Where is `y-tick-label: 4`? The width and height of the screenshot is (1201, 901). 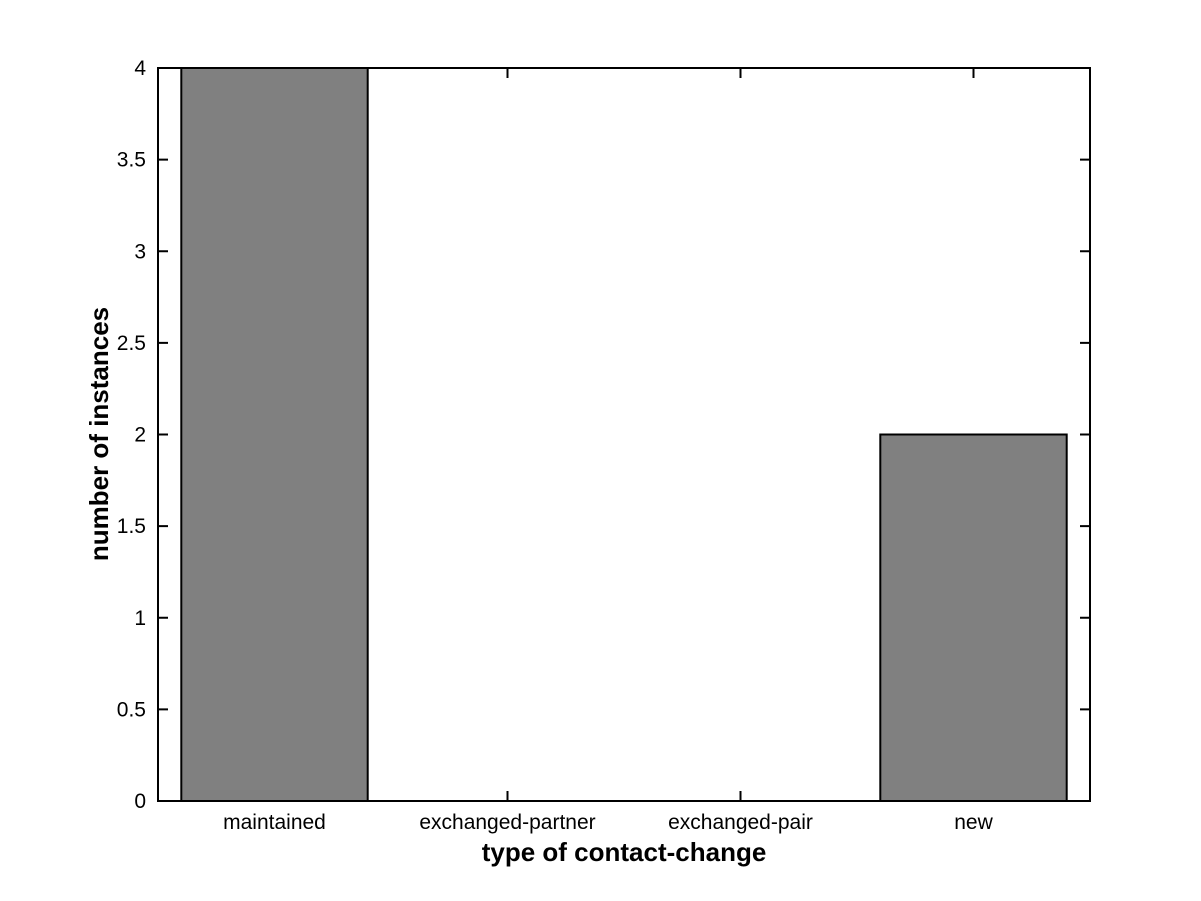 y-tick-label: 4 is located at coordinates (140, 68).